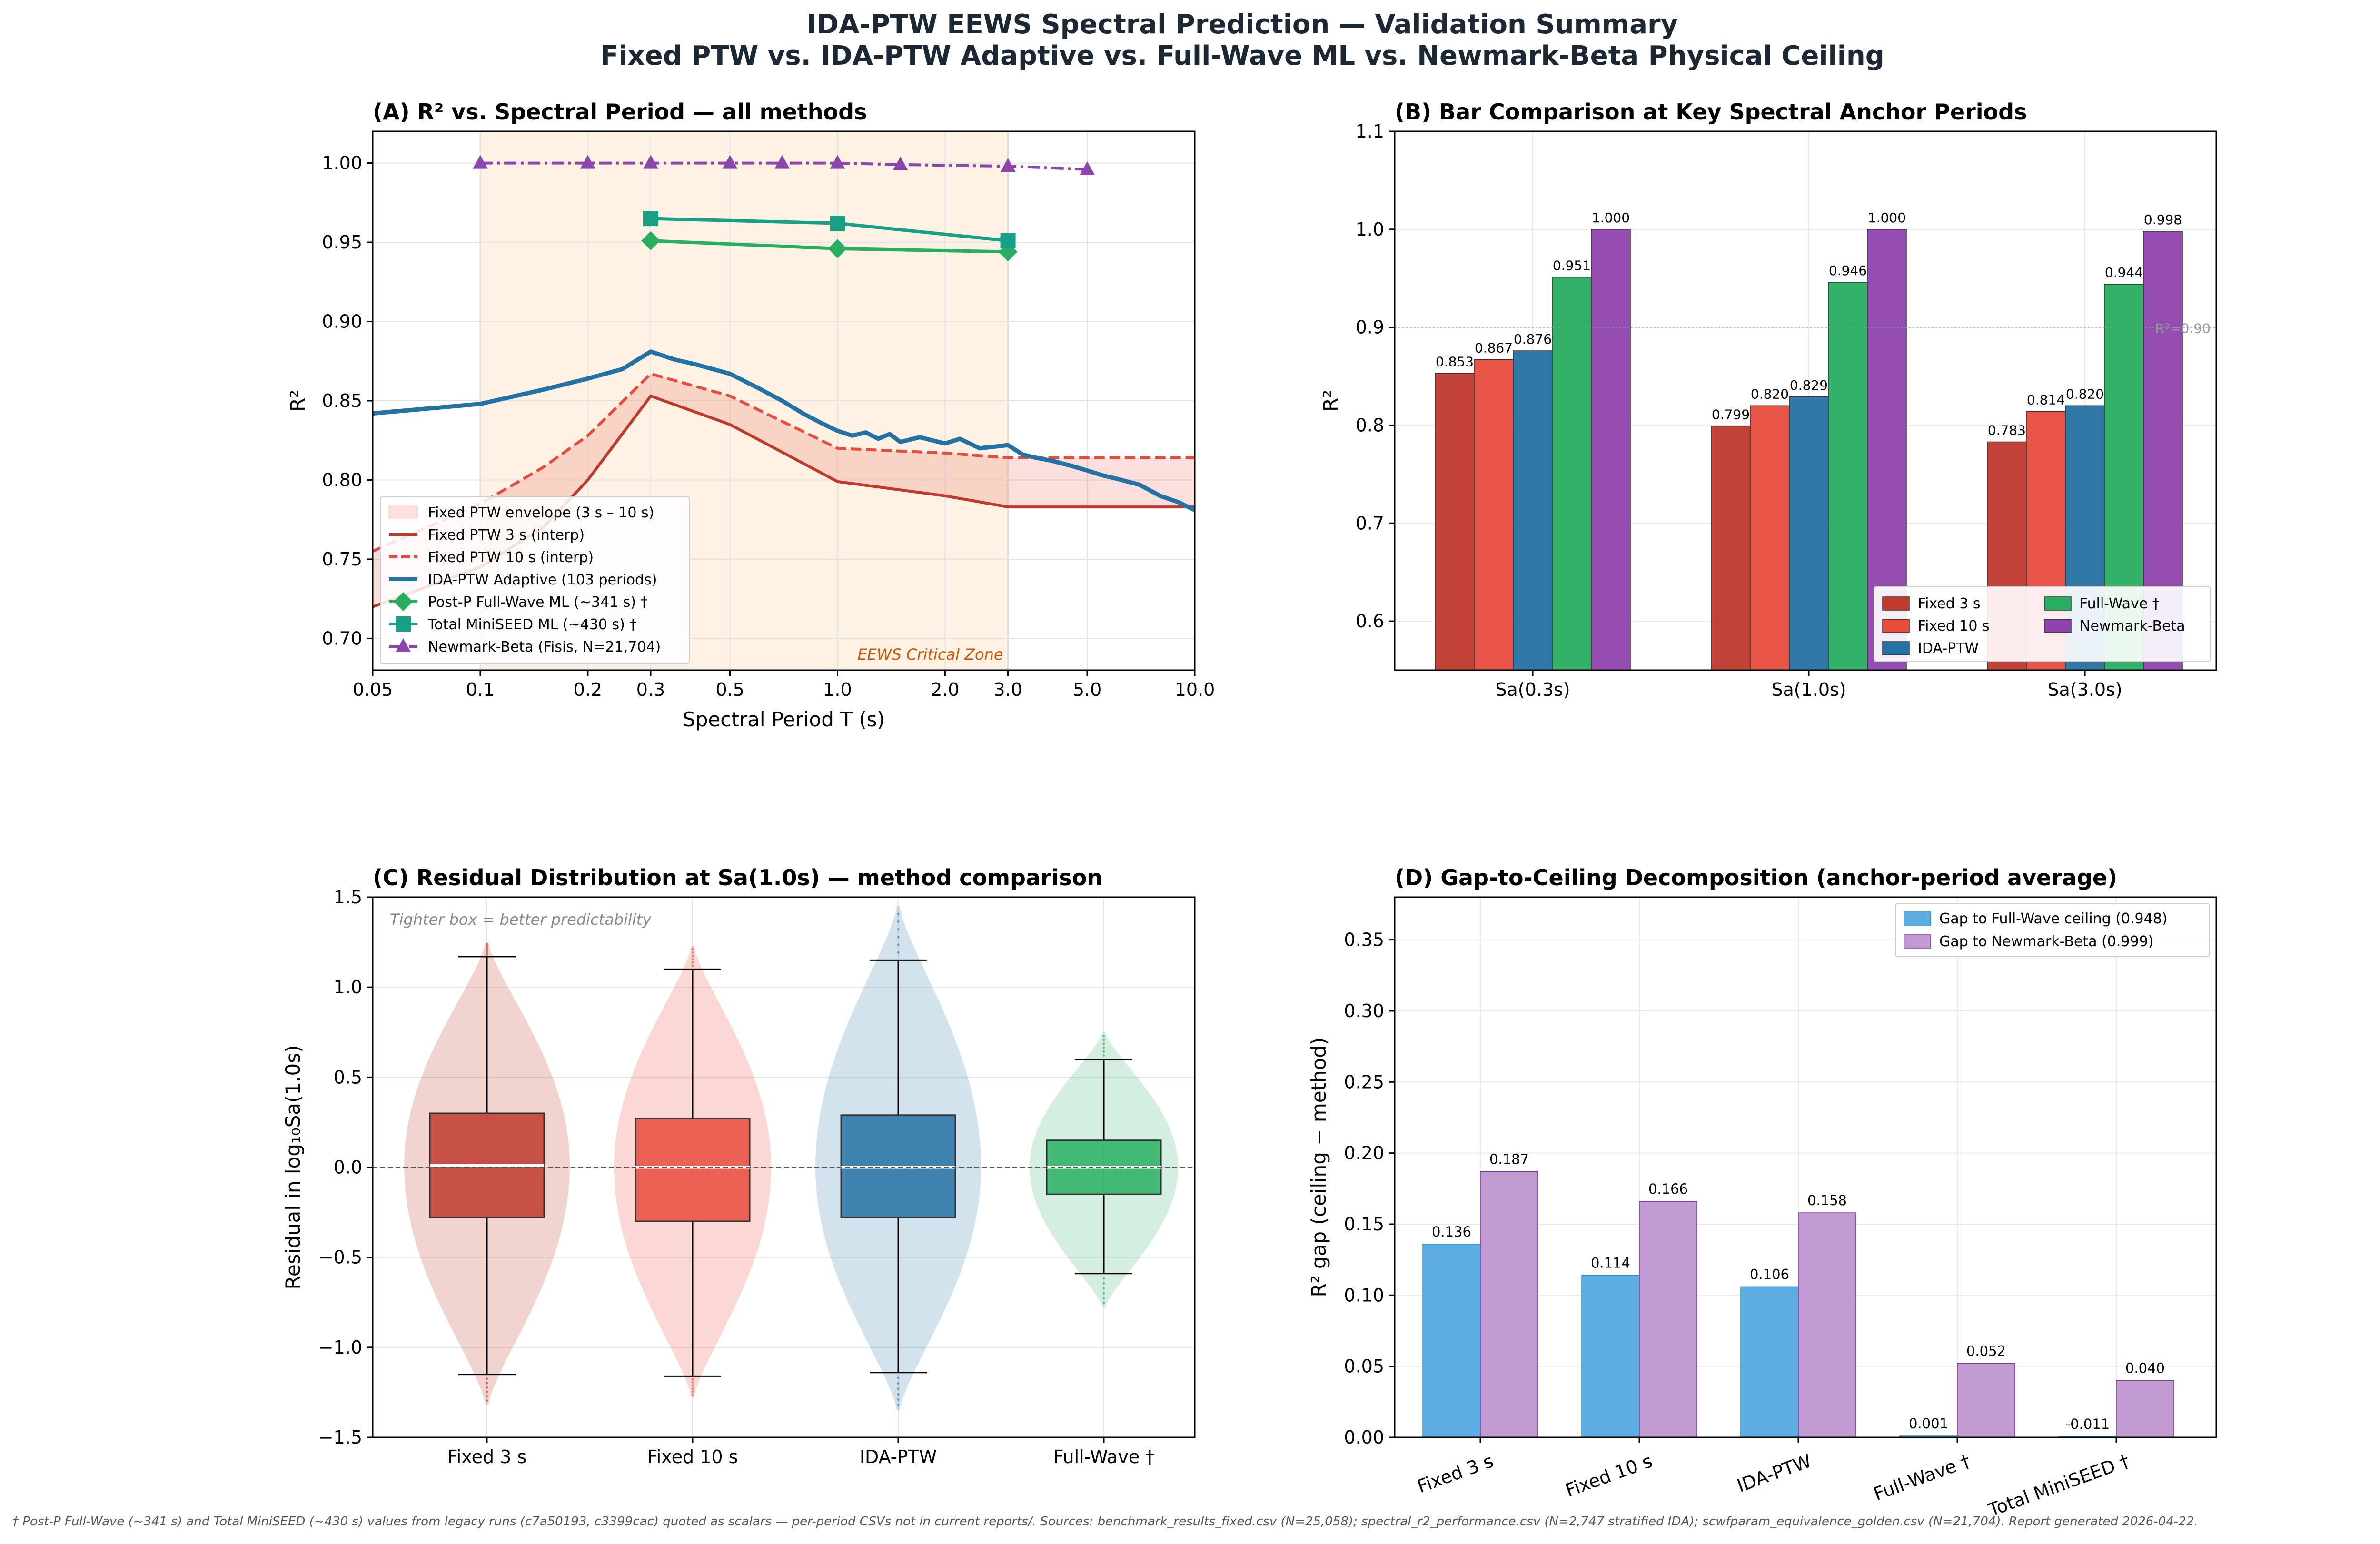 This screenshot has width=2380, height=1544. What do you see at coordinates (930, 654) in the screenshot?
I see `critical-zone-label: EEWS Critical Zone` at bounding box center [930, 654].